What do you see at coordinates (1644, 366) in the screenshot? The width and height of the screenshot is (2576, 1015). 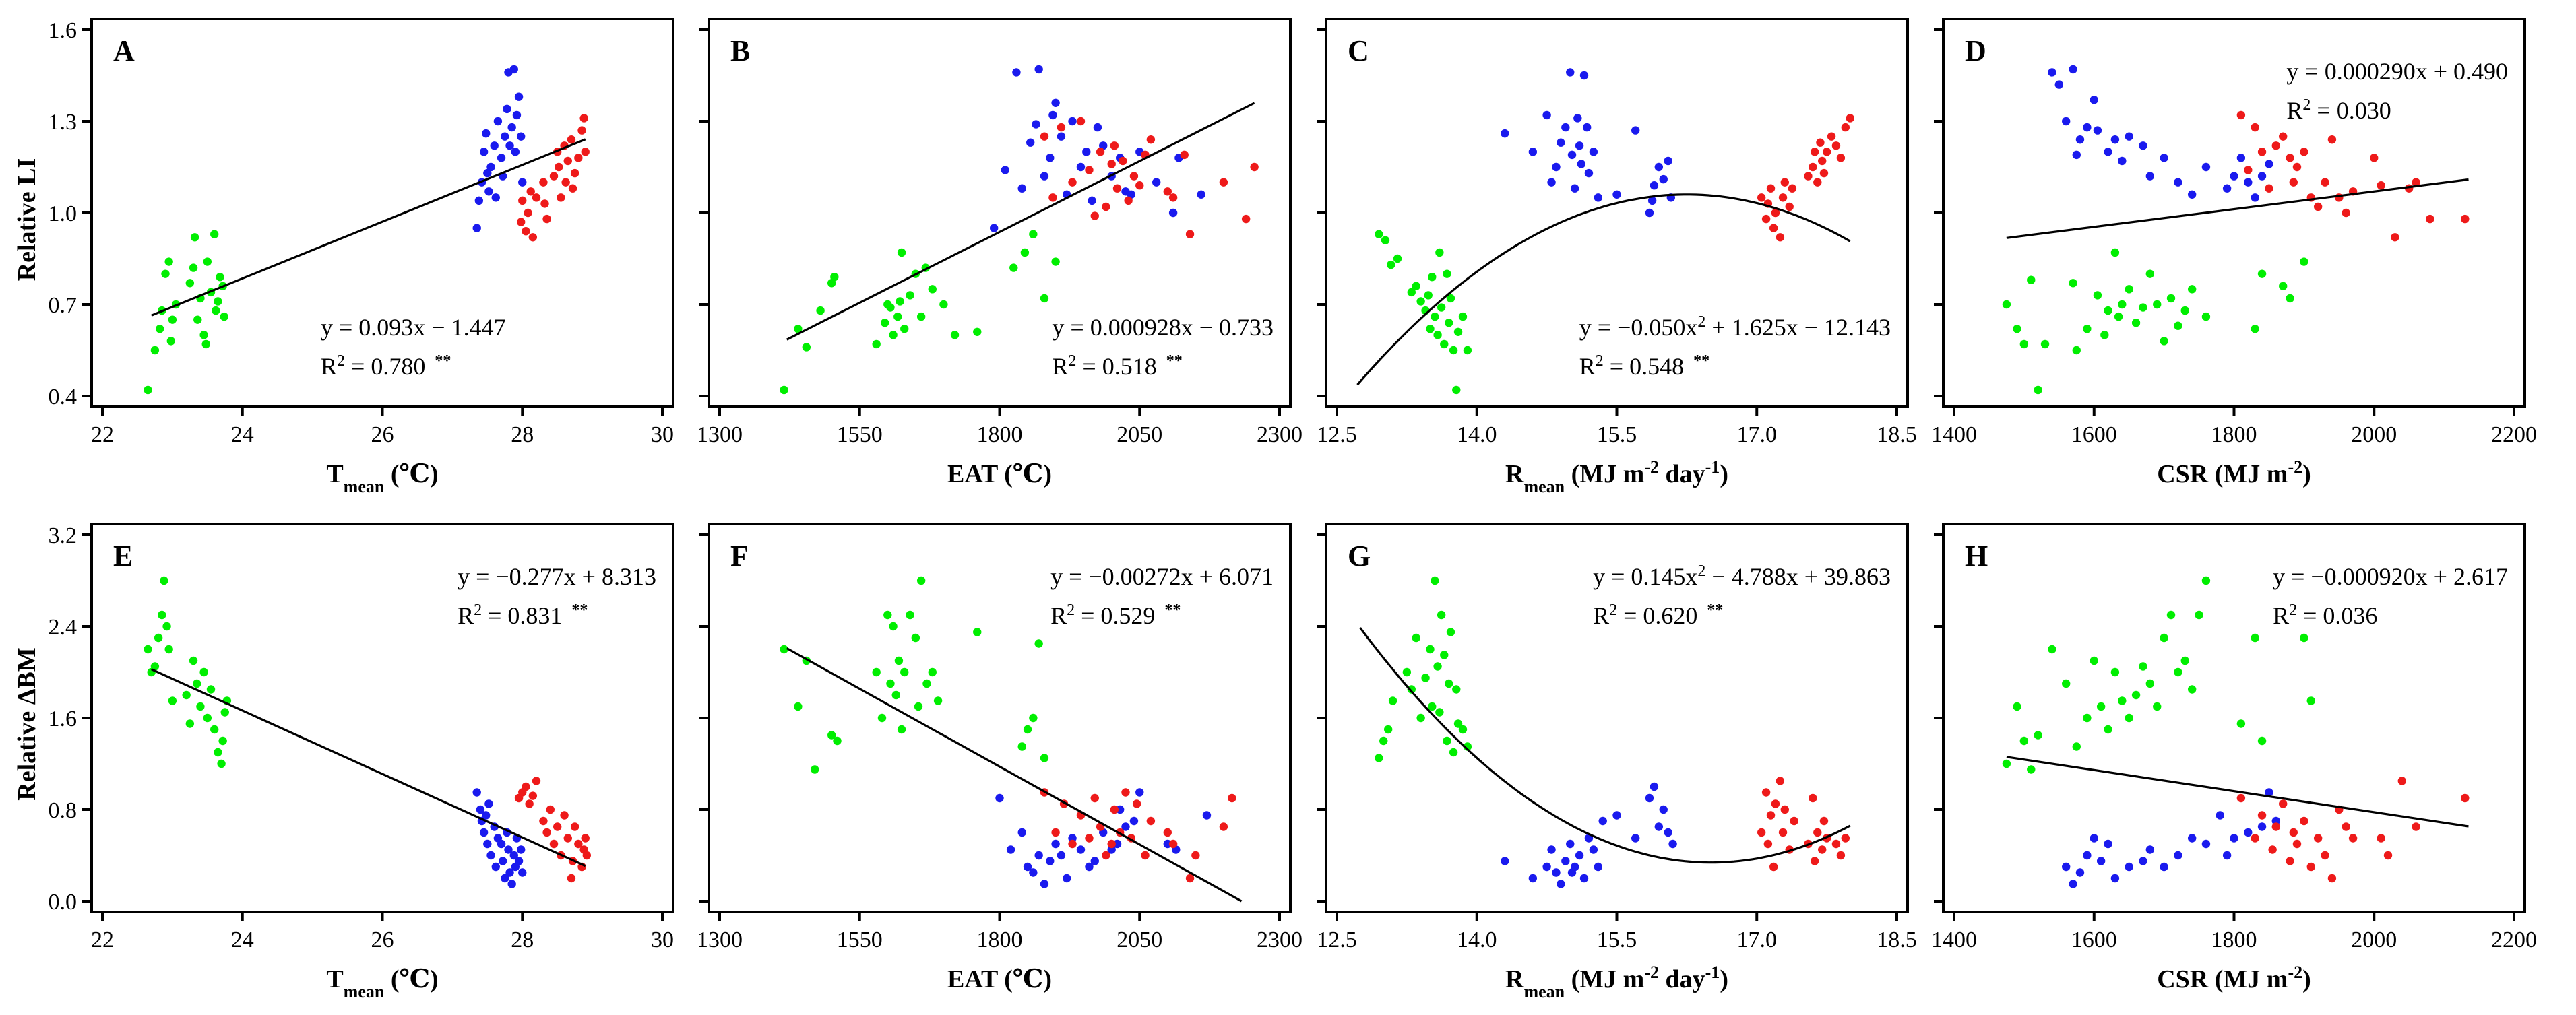 I see `r2-text: R2 = 0.548 **` at bounding box center [1644, 366].